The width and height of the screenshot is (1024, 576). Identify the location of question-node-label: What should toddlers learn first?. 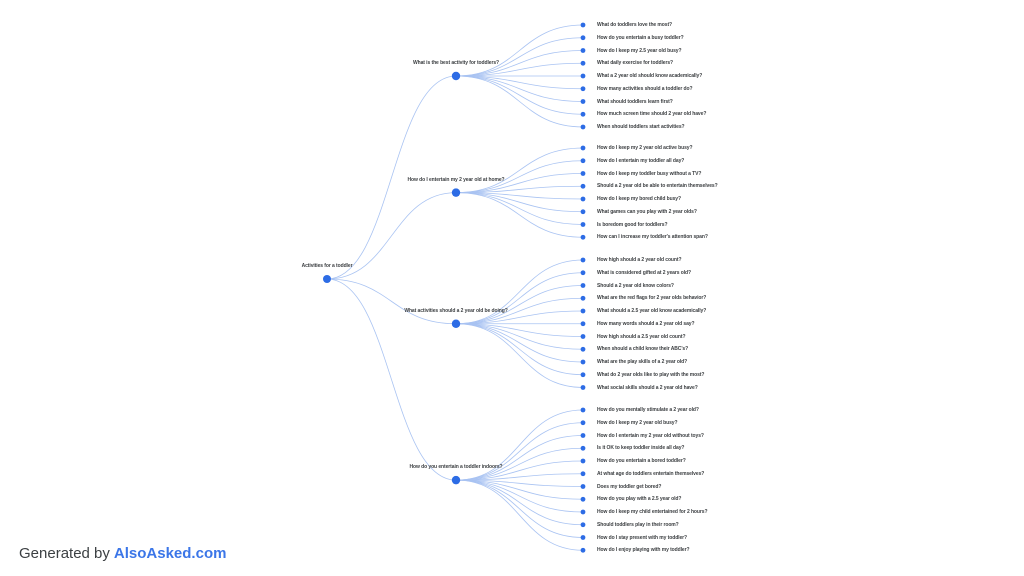
(635, 101).